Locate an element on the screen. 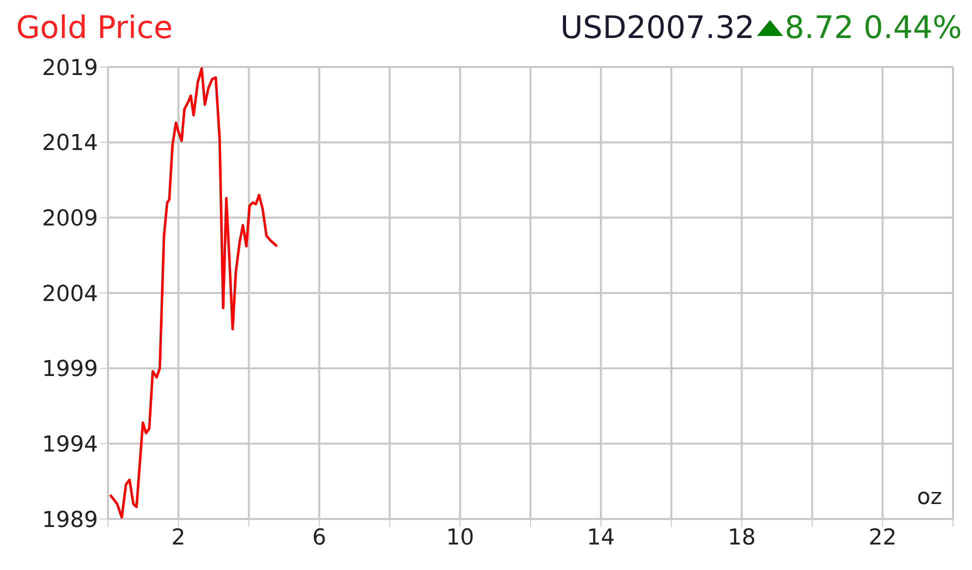 This screenshot has width=972, height=570. annotation: oz is located at coordinates (929, 497).